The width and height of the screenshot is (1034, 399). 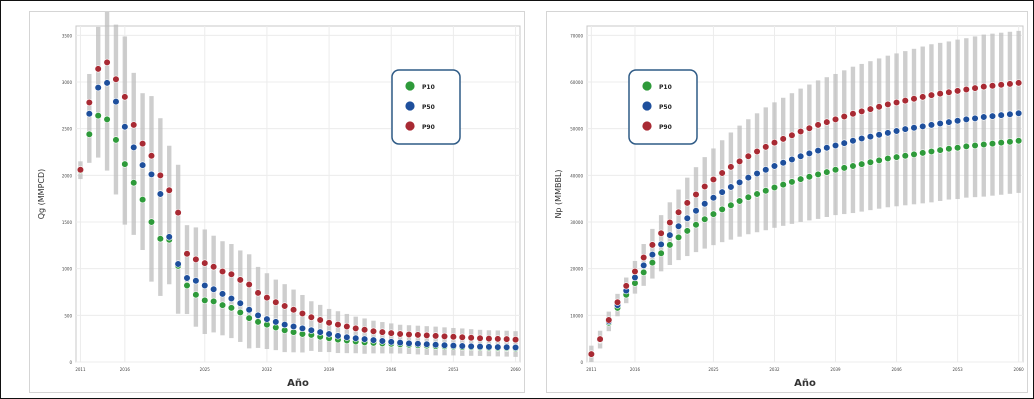 I want to click on legend-label-p90: P90, so click(x=428, y=127).